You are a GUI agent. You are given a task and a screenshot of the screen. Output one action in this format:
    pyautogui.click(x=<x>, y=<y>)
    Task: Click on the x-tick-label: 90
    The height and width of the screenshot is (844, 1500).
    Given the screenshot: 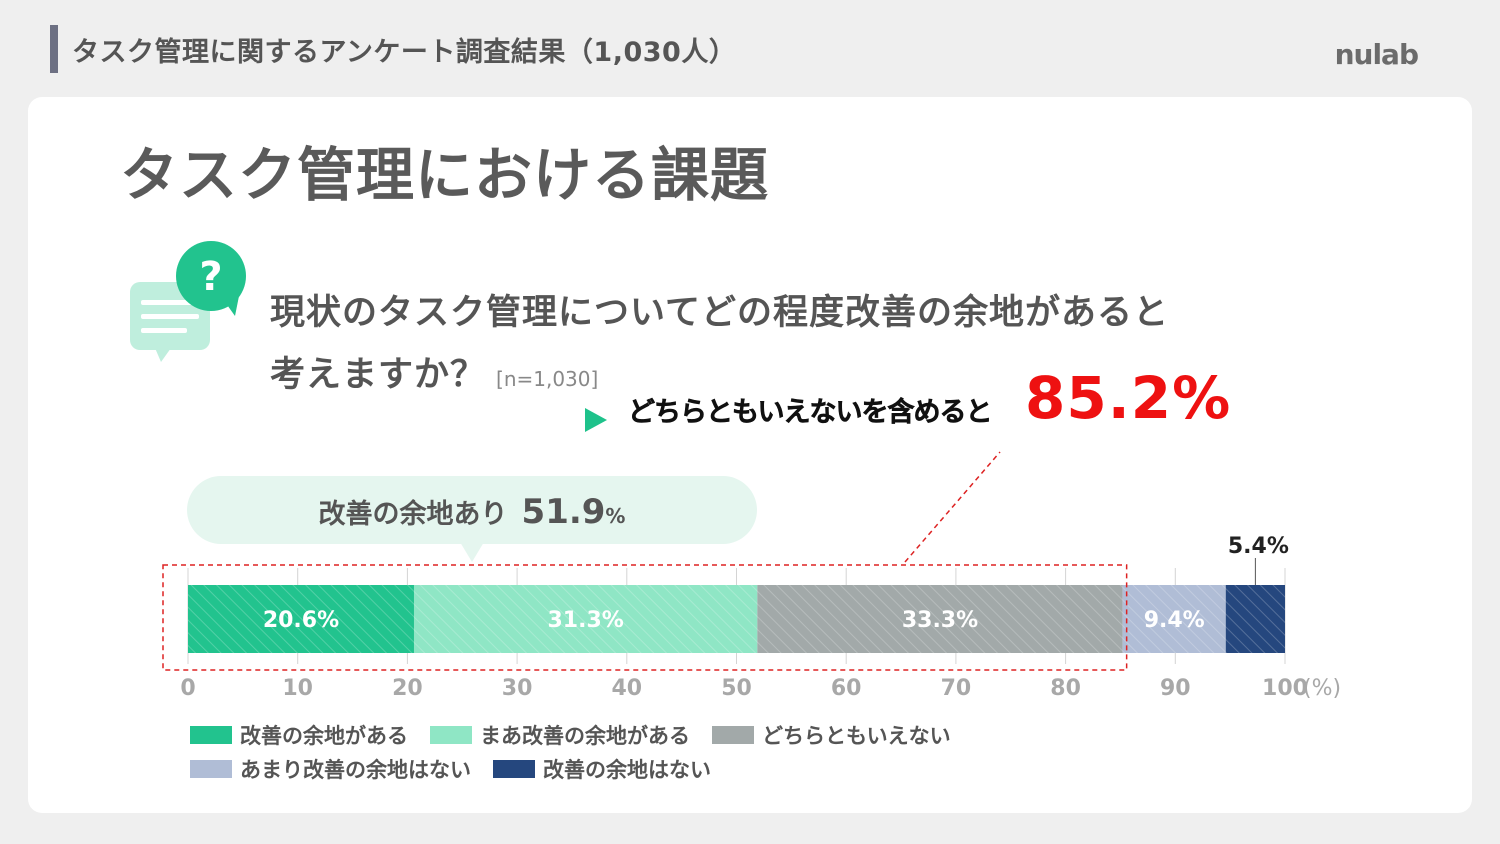 What is the action you would take?
    pyautogui.click(x=1175, y=688)
    